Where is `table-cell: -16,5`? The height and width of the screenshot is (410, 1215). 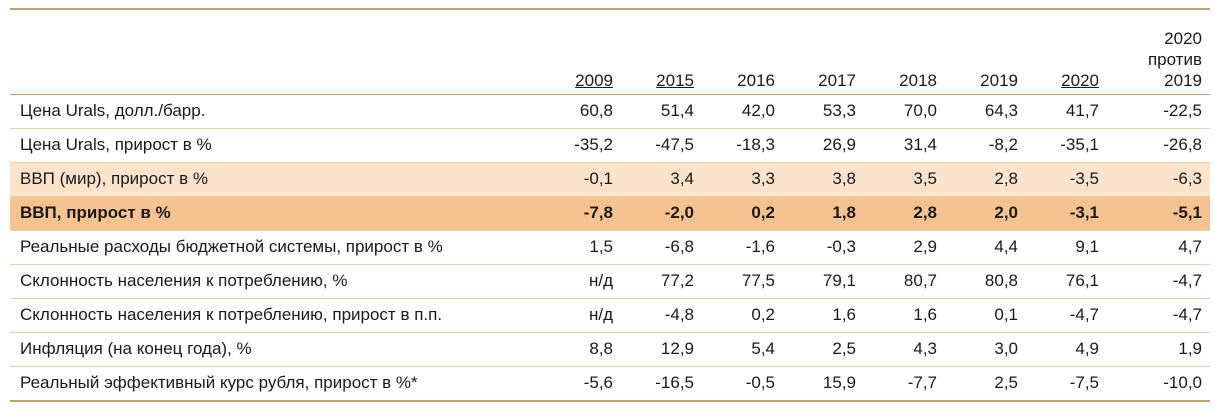
table-cell: -16,5 is located at coordinates (661, 382).